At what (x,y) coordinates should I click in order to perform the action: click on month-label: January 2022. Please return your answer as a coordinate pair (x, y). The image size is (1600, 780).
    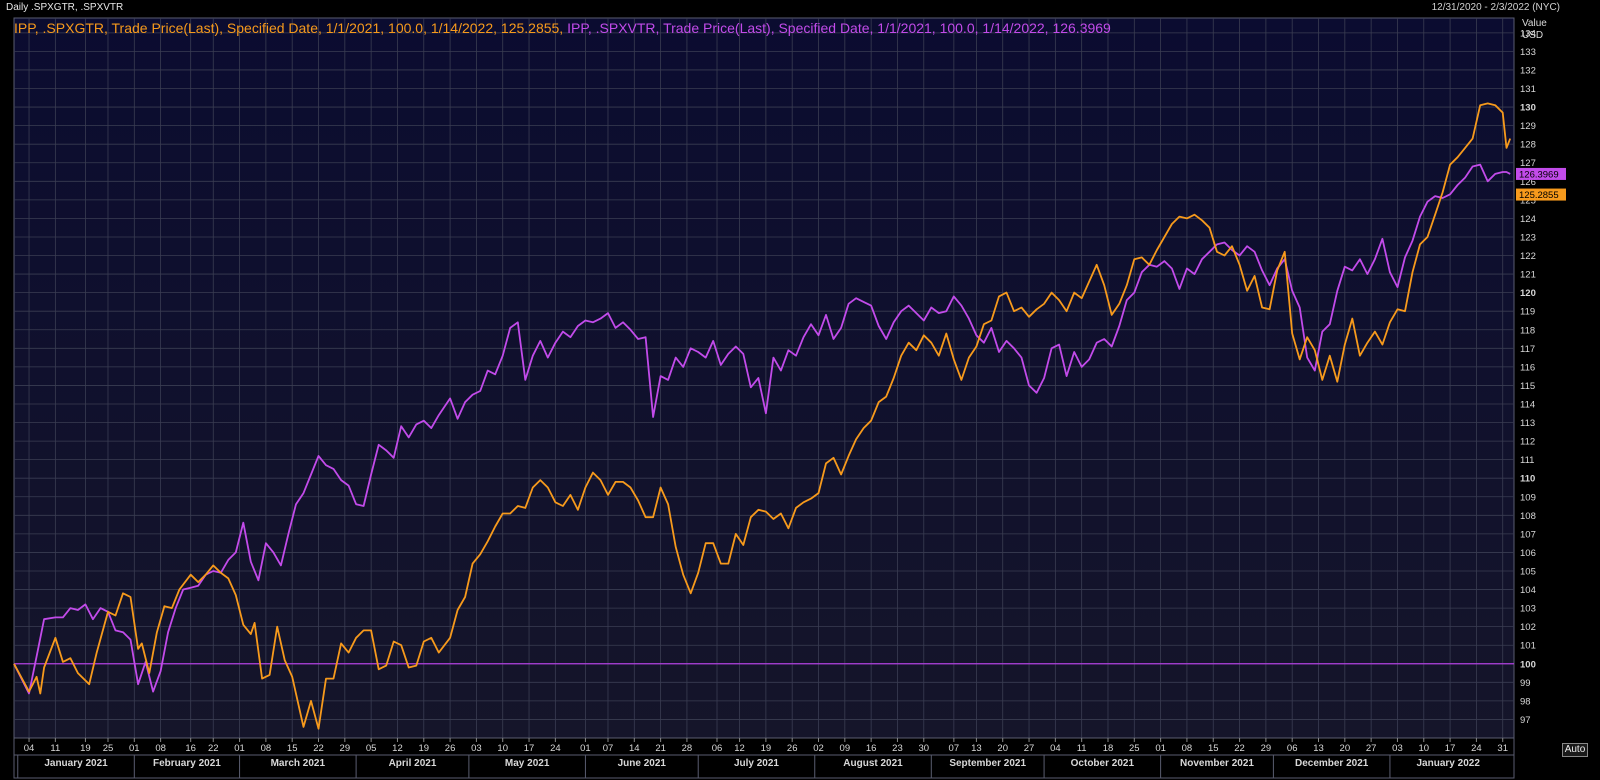
    Looking at the image, I should click on (1449, 763).